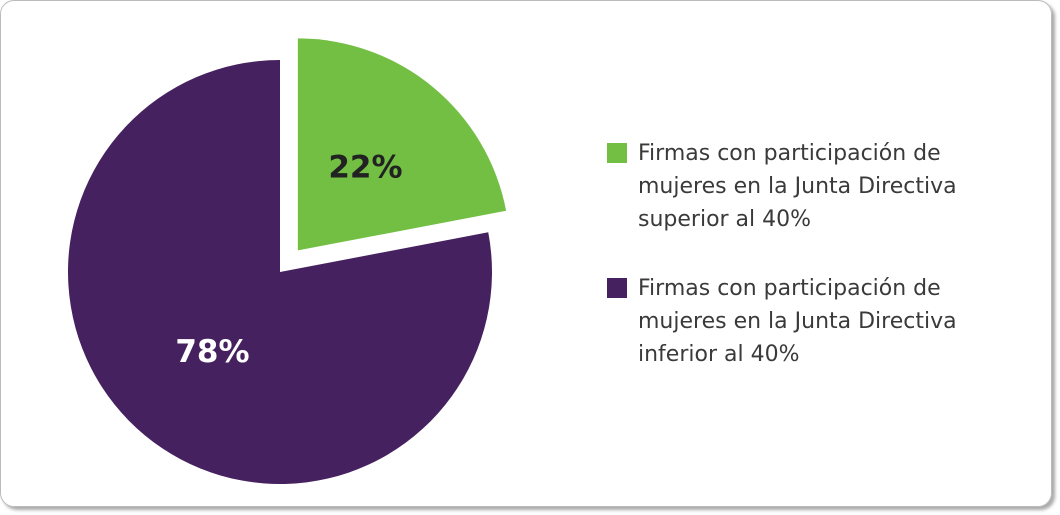 The height and width of the screenshot is (515, 1060). What do you see at coordinates (365, 167) in the screenshot?
I see `slice-label: 22%` at bounding box center [365, 167].